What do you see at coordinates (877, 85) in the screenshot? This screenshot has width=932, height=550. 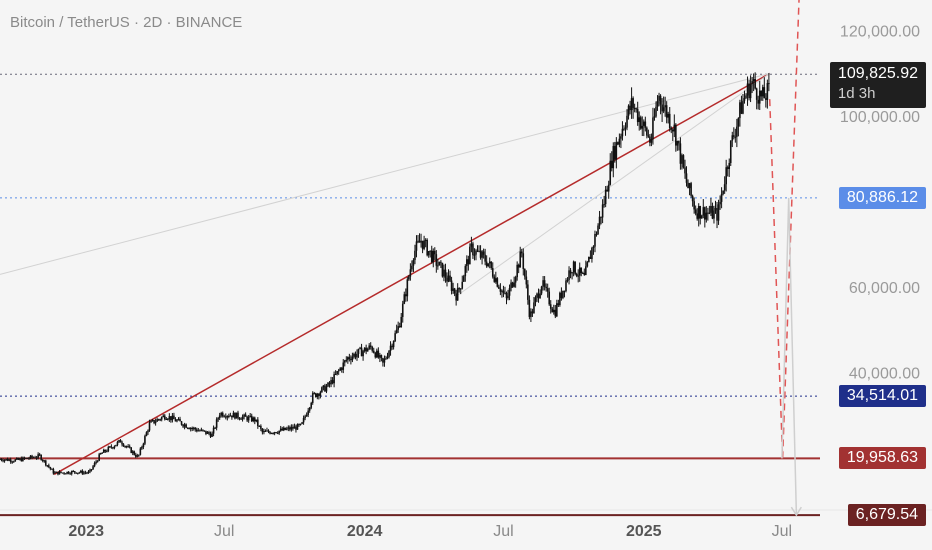 I see `price-tag: 109,825.92 1d 3h` at bounding box center [877, 85].